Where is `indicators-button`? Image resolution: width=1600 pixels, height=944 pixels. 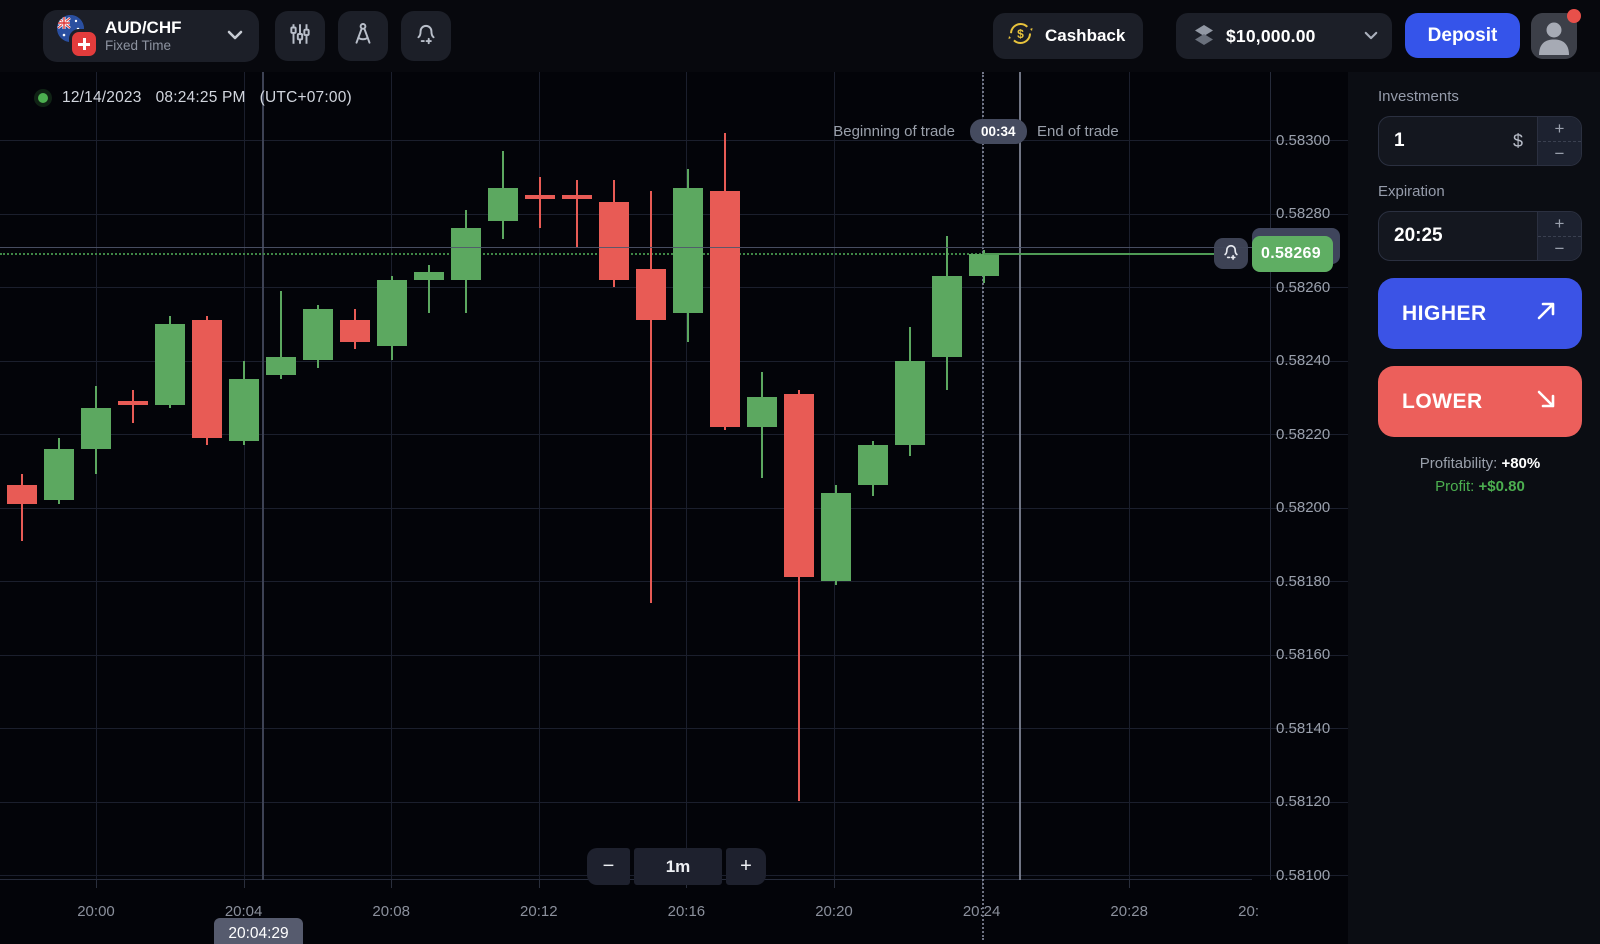 indicators-button is located at coordinates (300, 36).